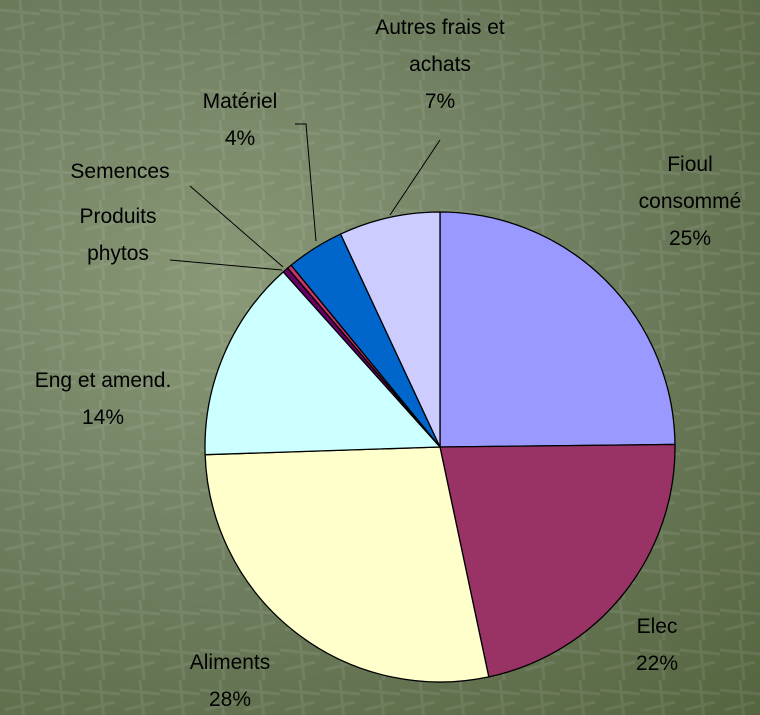 The width and height of the screenshot is (760, 715). I want to click on leader-lines, so click(305, 197).